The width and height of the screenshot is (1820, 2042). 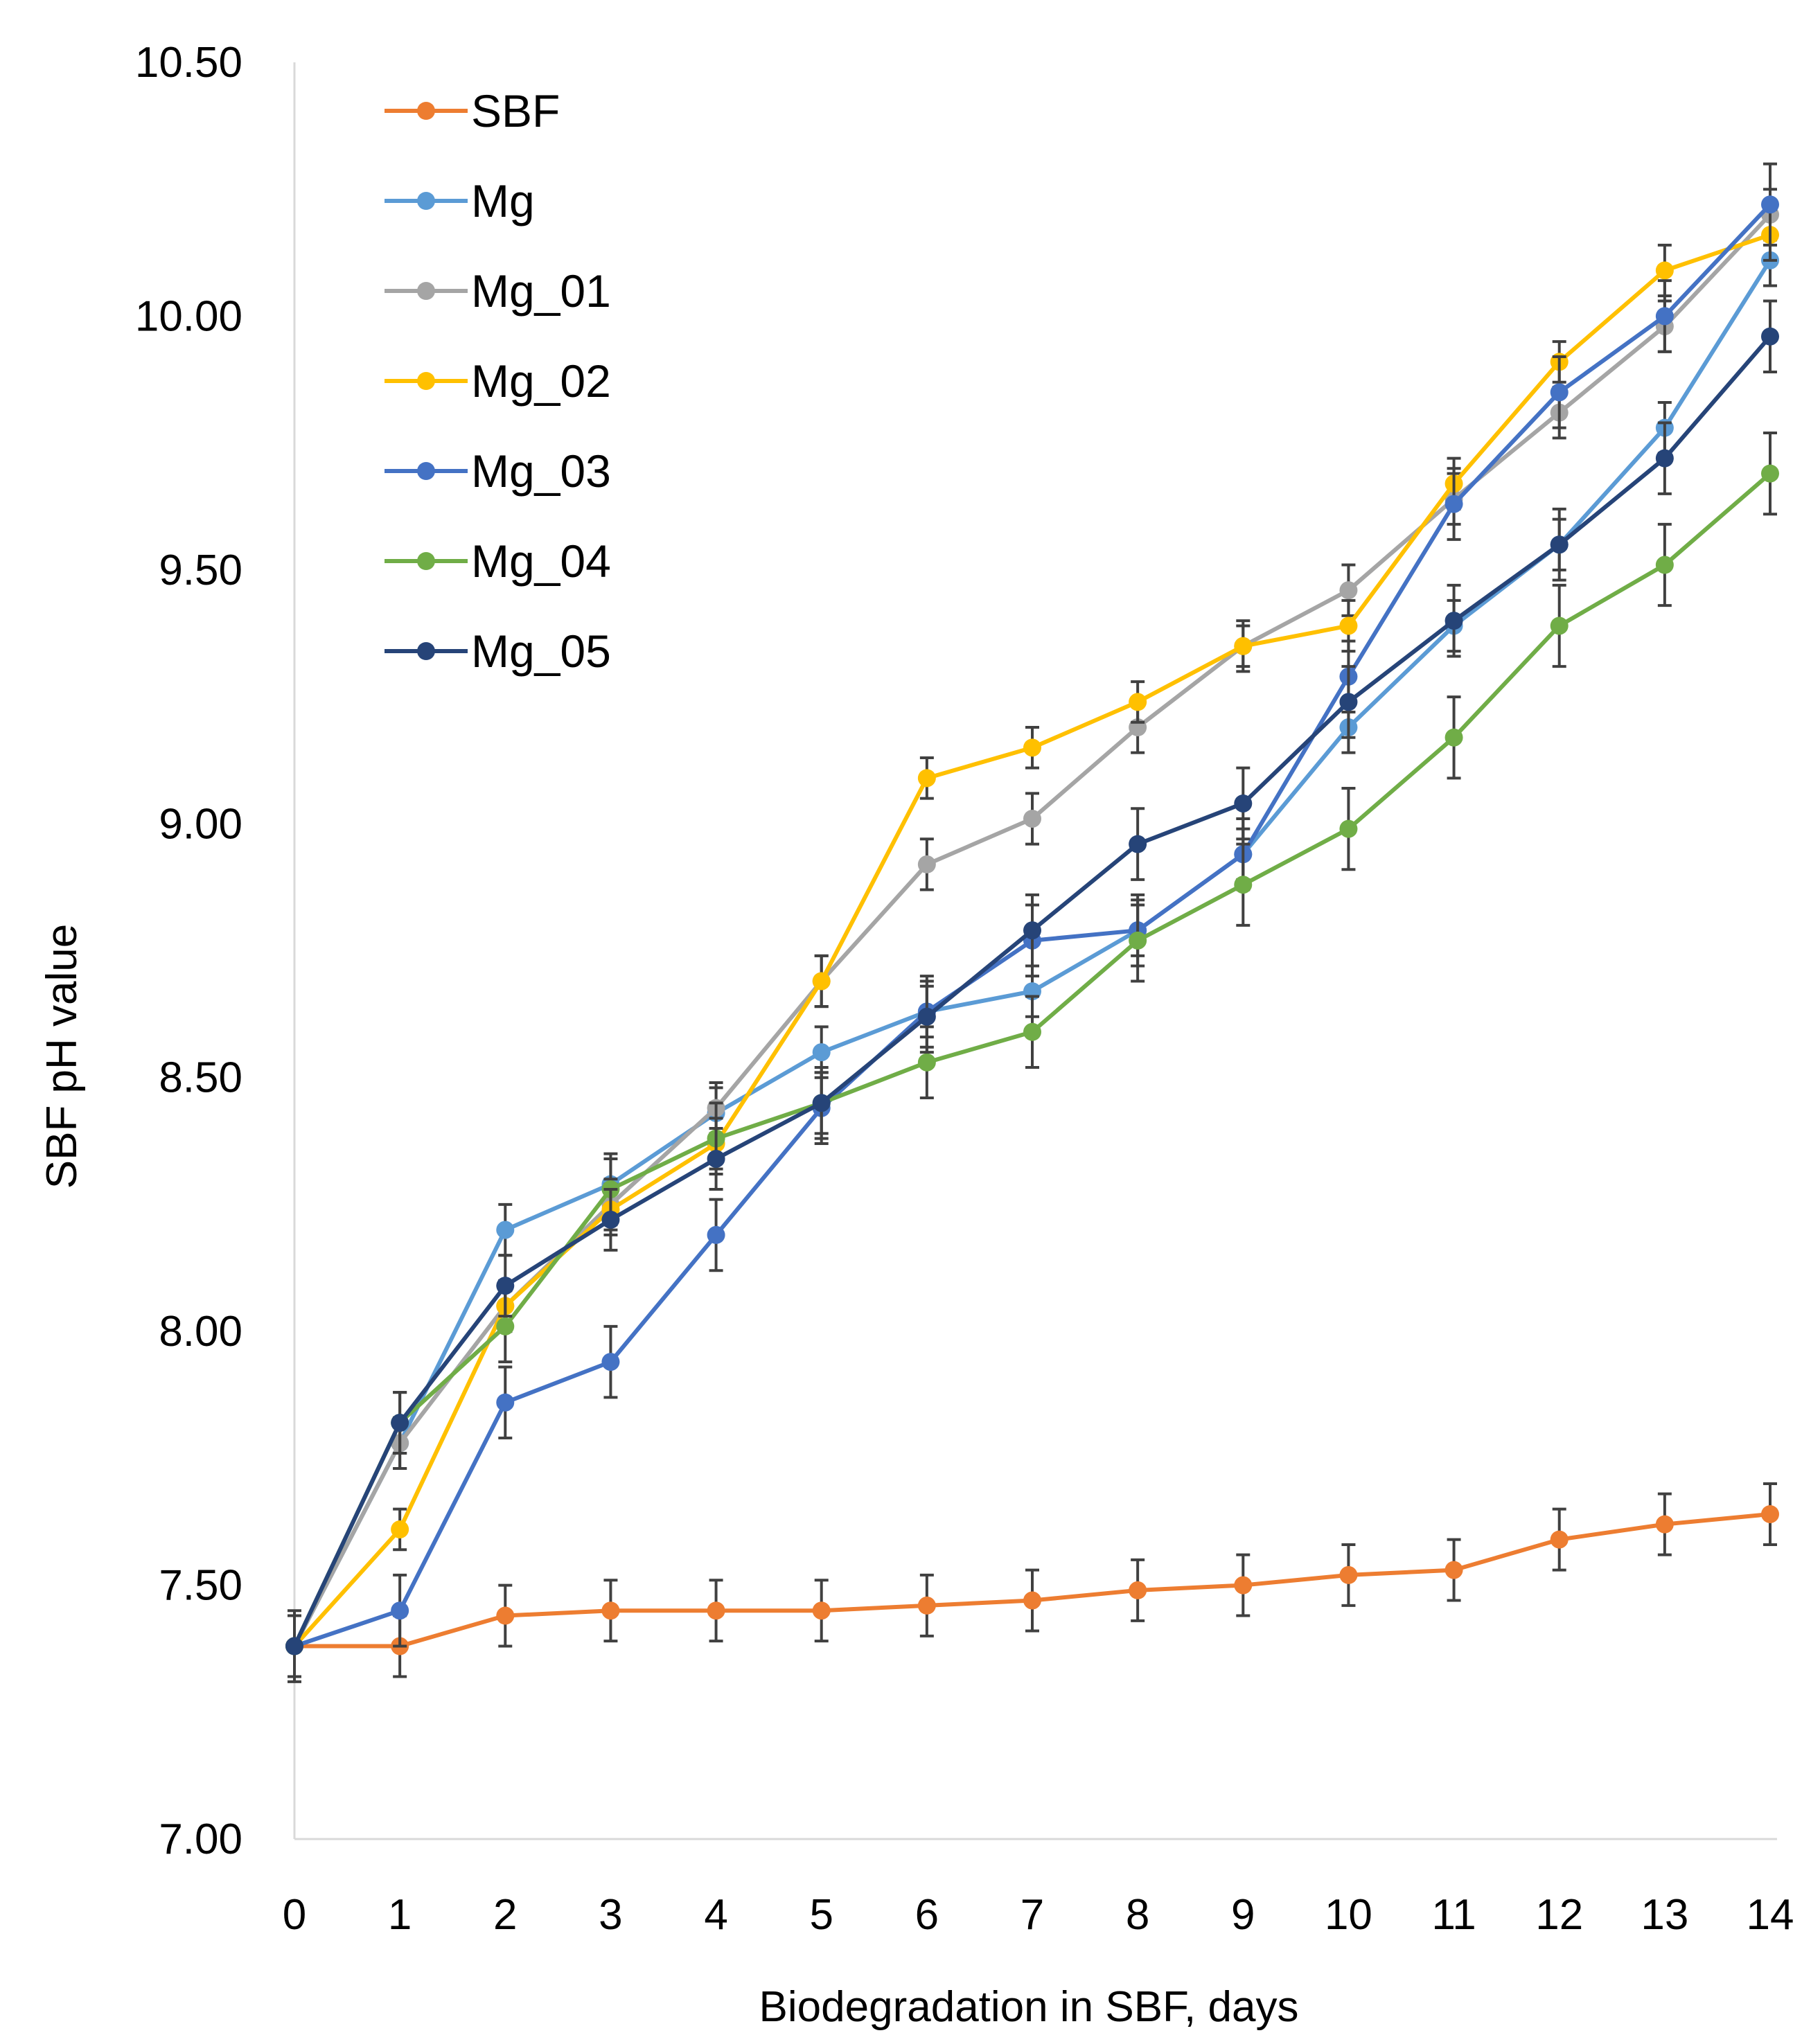 I want to click on y-tick-label: 8.00, so click(x=200, y=1332).